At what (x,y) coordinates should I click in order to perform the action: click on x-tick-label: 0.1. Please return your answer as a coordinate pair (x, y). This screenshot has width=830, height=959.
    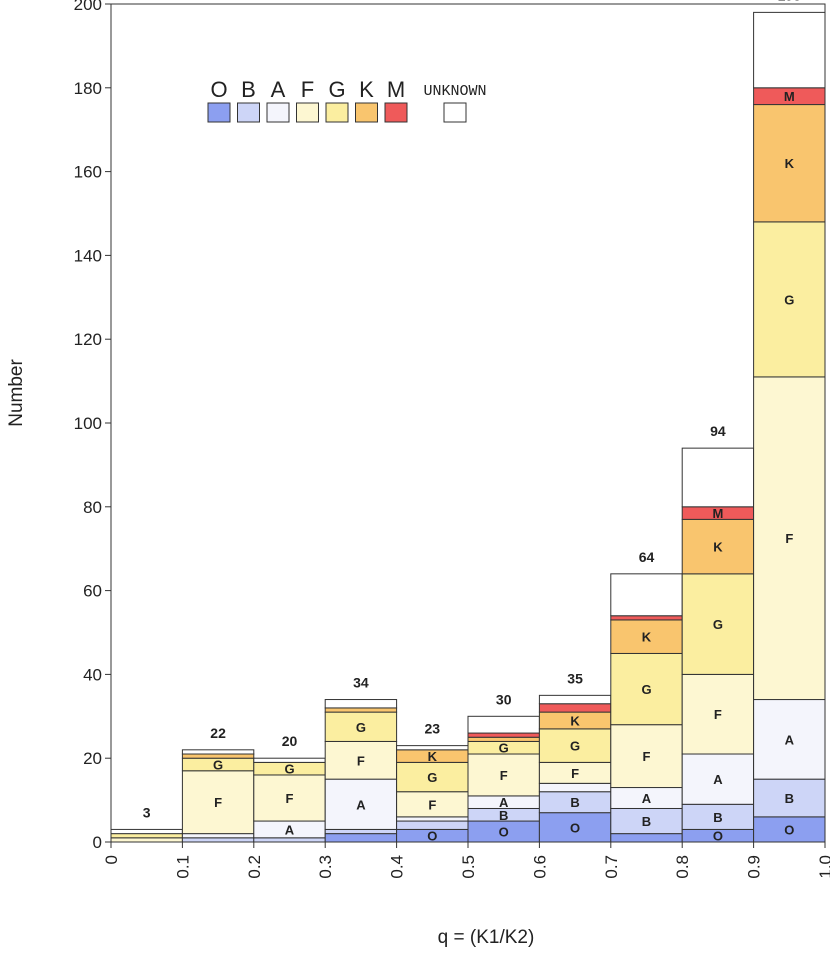
    Looking at the image, I should click on (182, 867).